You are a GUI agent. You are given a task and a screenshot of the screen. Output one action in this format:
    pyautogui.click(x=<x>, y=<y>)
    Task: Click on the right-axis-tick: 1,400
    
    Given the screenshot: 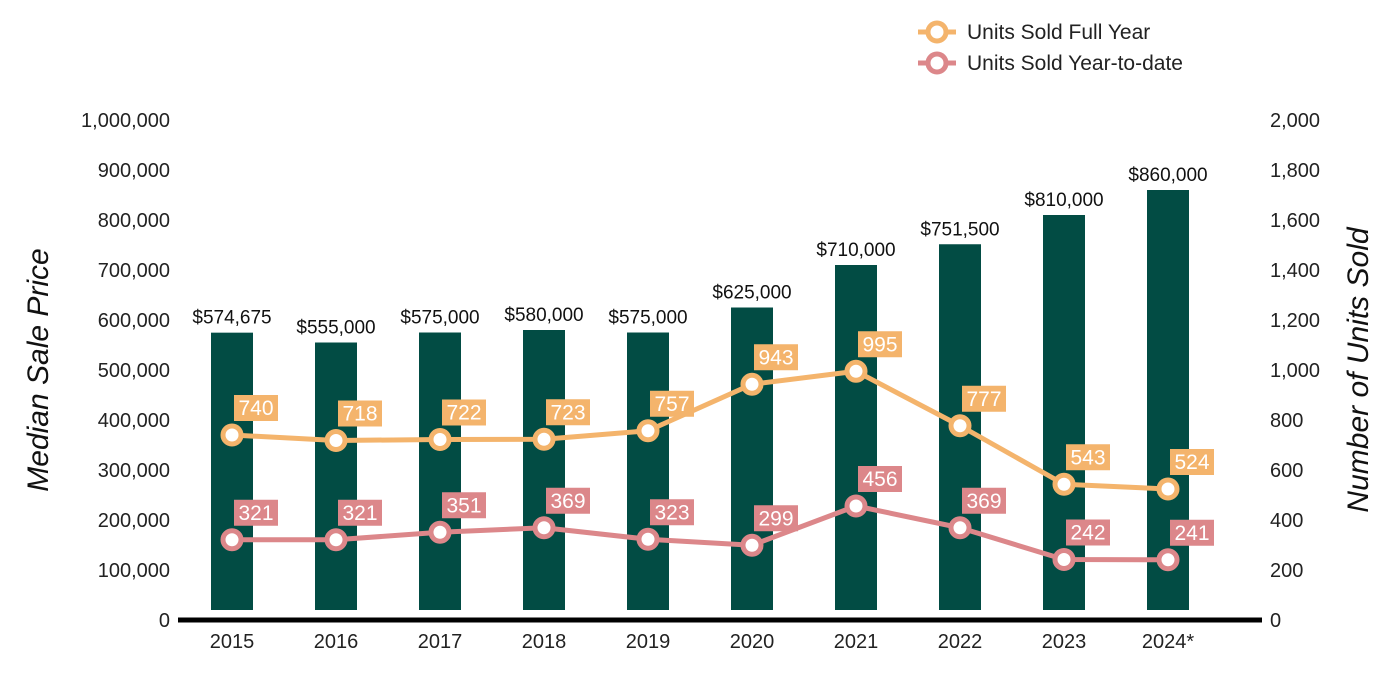 What is the action you would take?
    pyautogui.click(x=1295, y=271)
    